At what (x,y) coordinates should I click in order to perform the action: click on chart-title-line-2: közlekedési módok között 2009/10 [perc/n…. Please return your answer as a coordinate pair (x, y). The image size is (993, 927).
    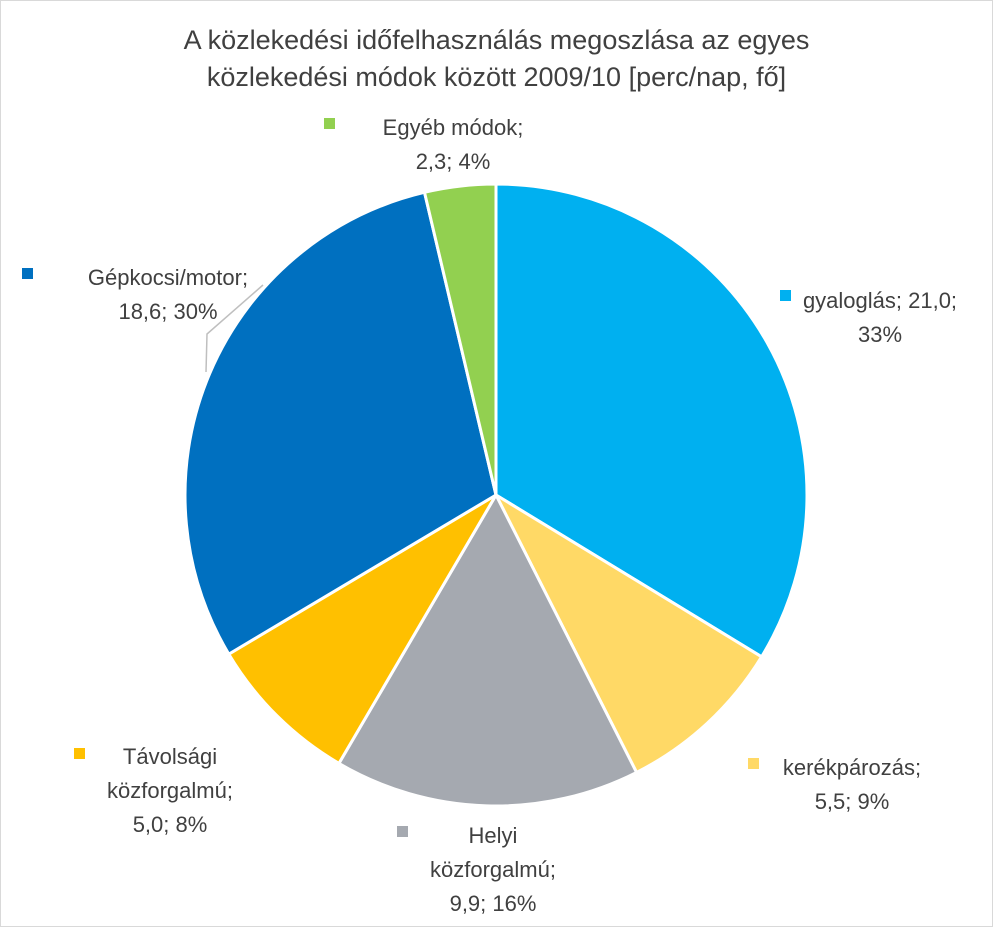
    Looking at the image, I should click on (496, 77).